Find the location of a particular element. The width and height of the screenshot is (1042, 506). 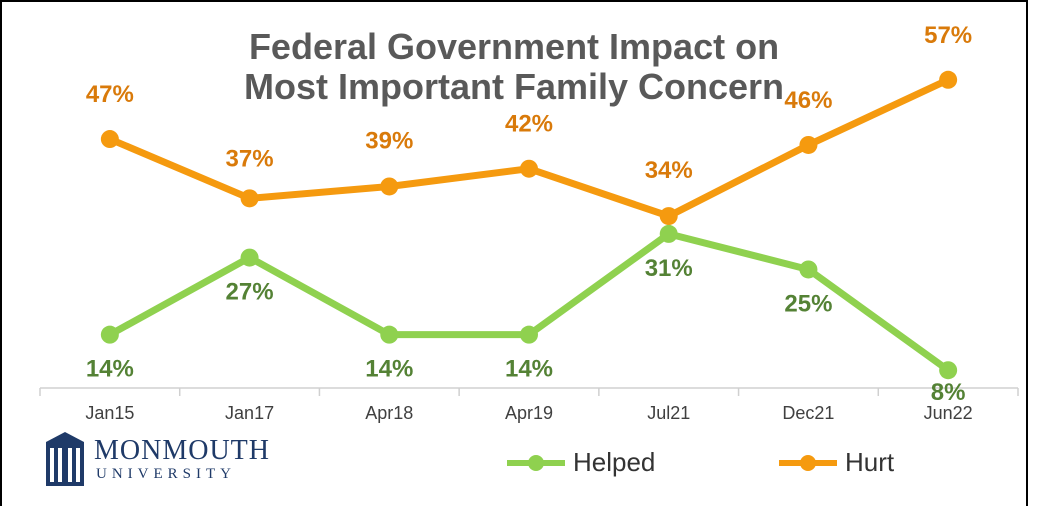

legend-marker-hurt is located at coordinates (808, 462).